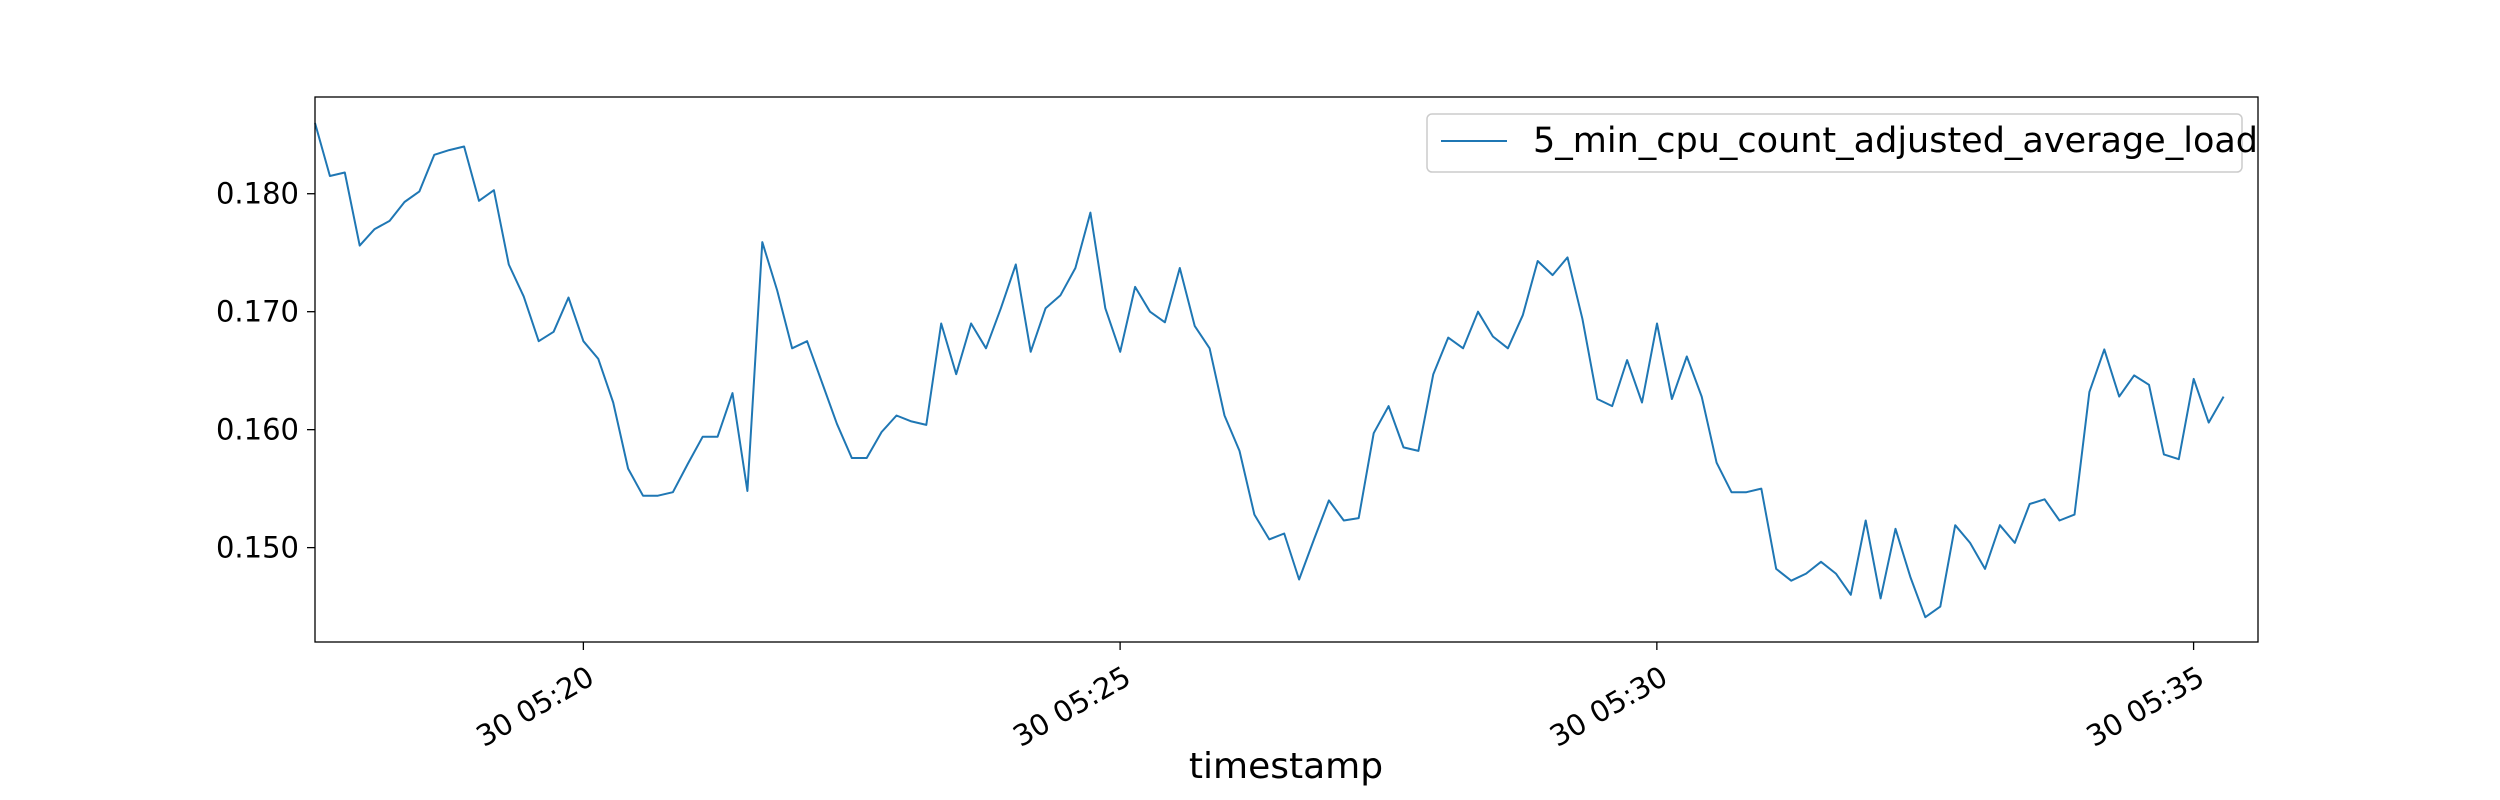  Describe the element at coordinates (1895, 141) in the screenshot. I see `legend-label: 5_min_cpu_count_adjusted_average_load` at that location.